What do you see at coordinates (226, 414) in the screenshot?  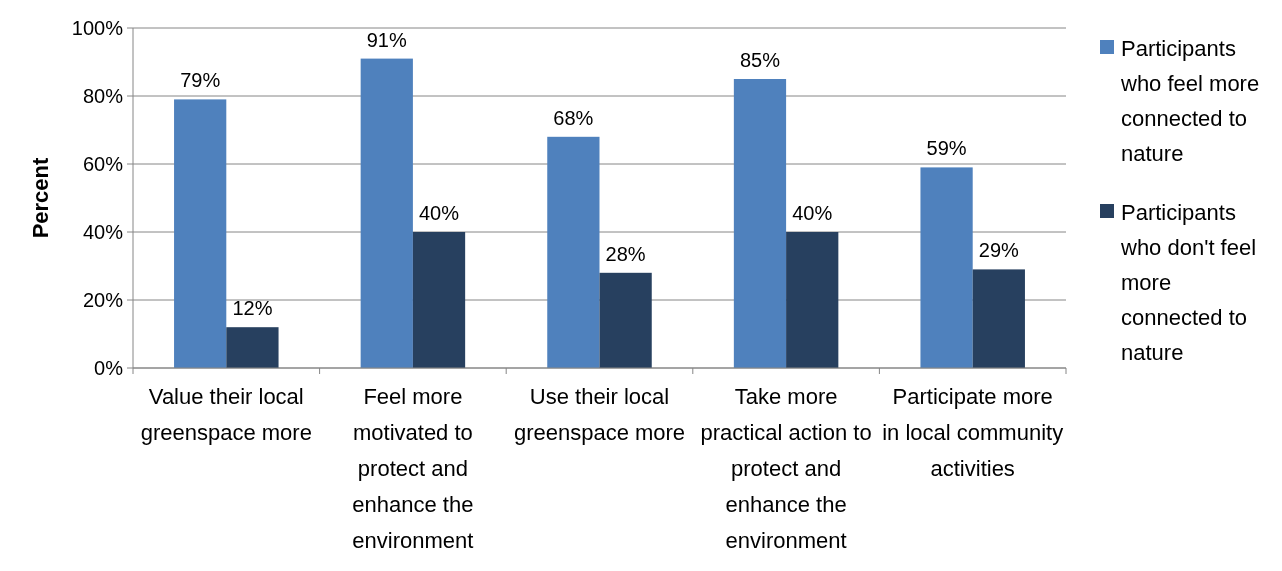 I see `x-tick-label: Value their local greenspace more` at bounding box center [226, 414].